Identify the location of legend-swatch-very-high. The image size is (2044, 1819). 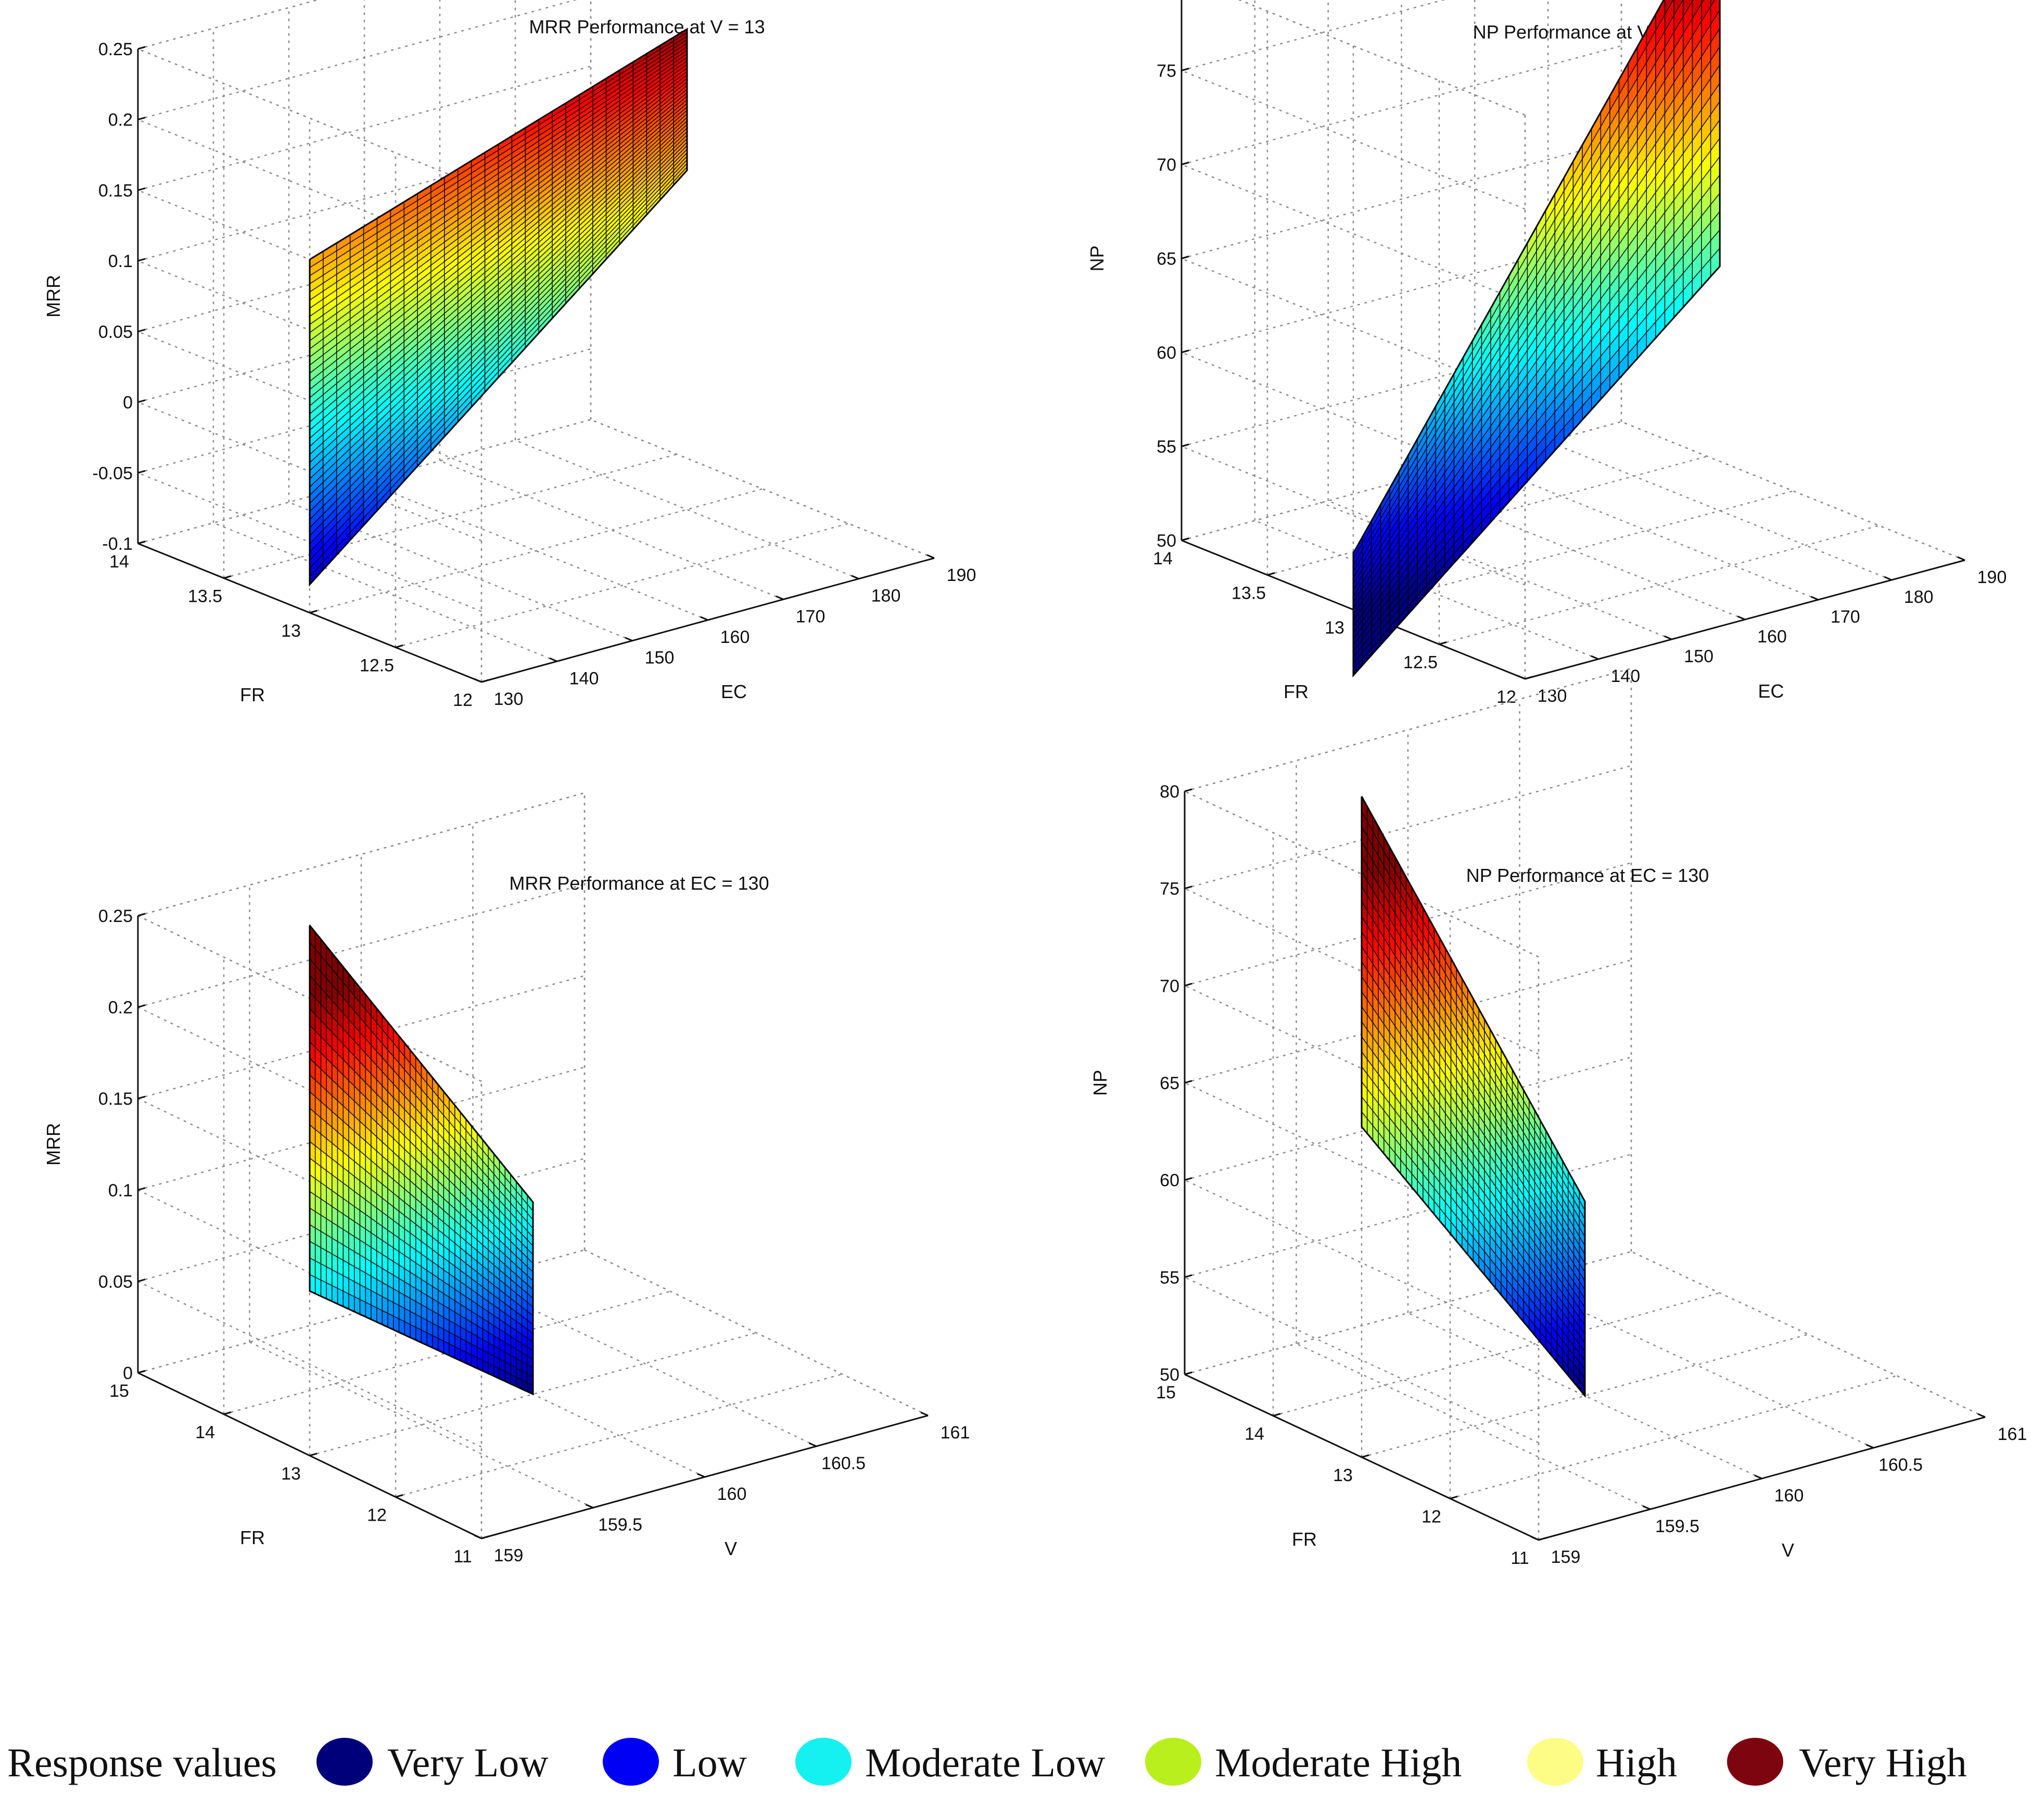
(1755, 1762).